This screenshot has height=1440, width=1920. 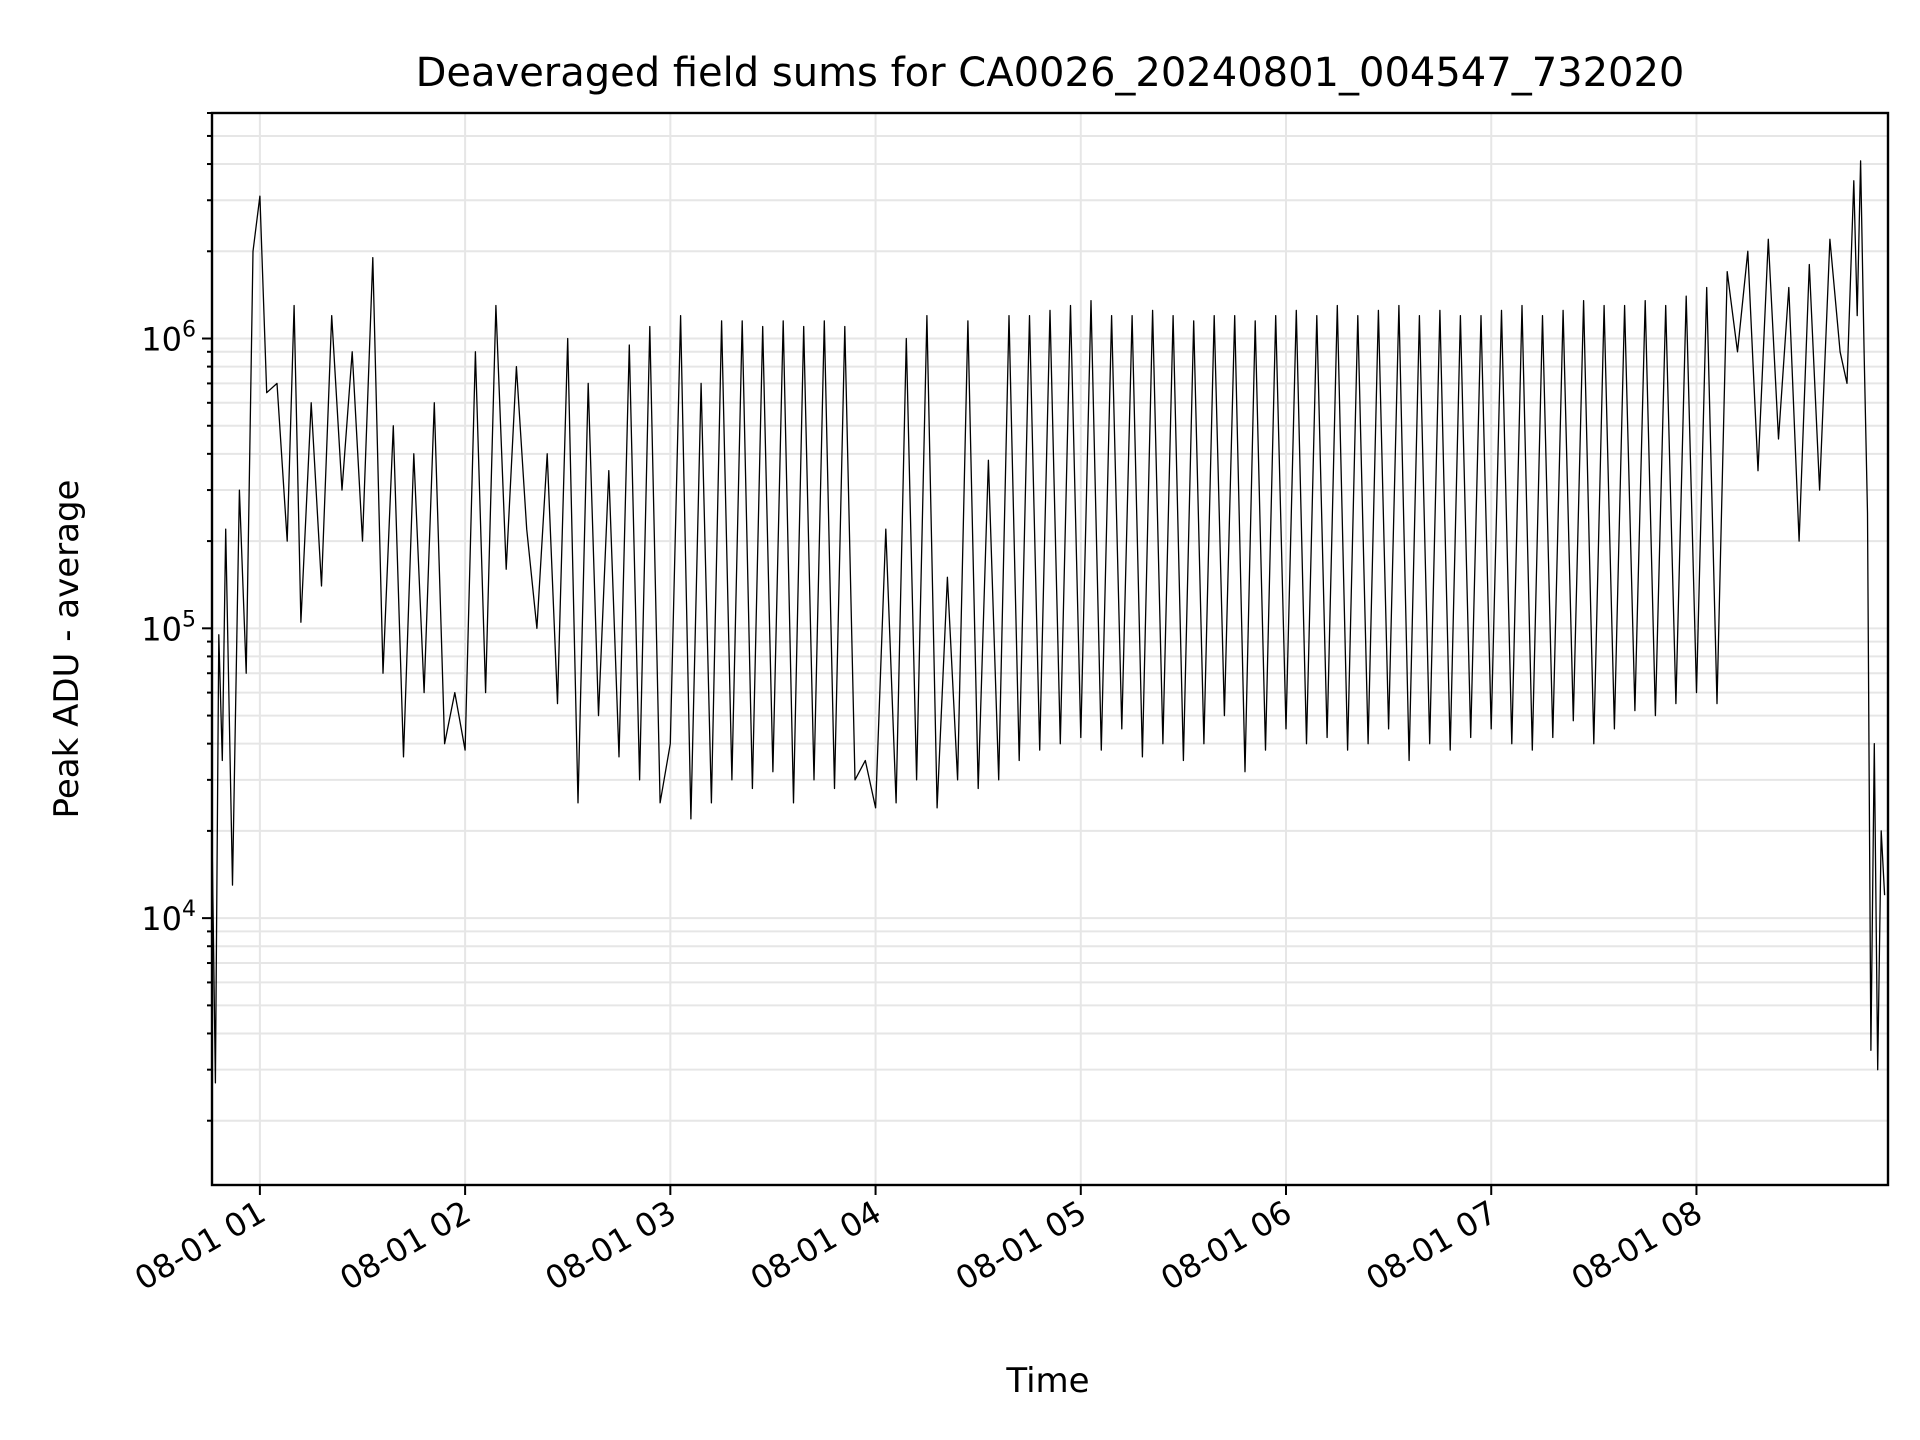 What do you see at coordinates (1432, 1245) in the screenshot?
I see `x-tick-label: 08-01 07` at bounding box center [1432, 1245].